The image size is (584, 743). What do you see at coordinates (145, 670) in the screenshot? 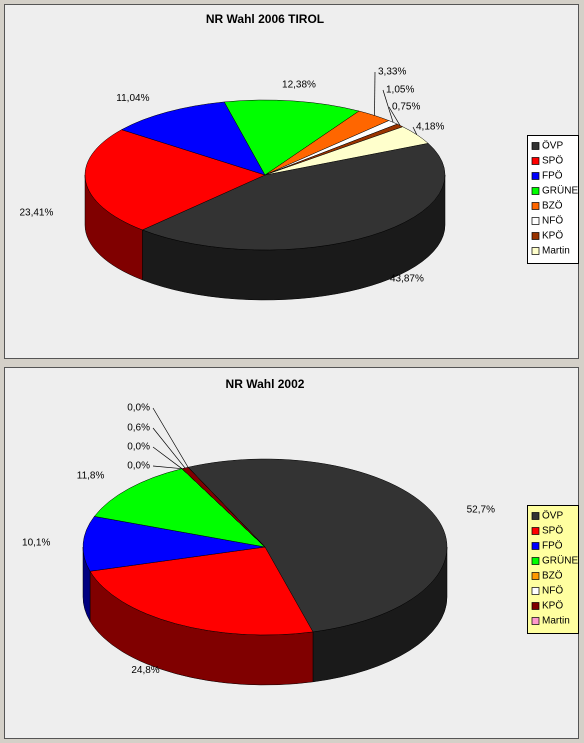
I see `data-label: 24,8%` at bounding box center [145, 670].